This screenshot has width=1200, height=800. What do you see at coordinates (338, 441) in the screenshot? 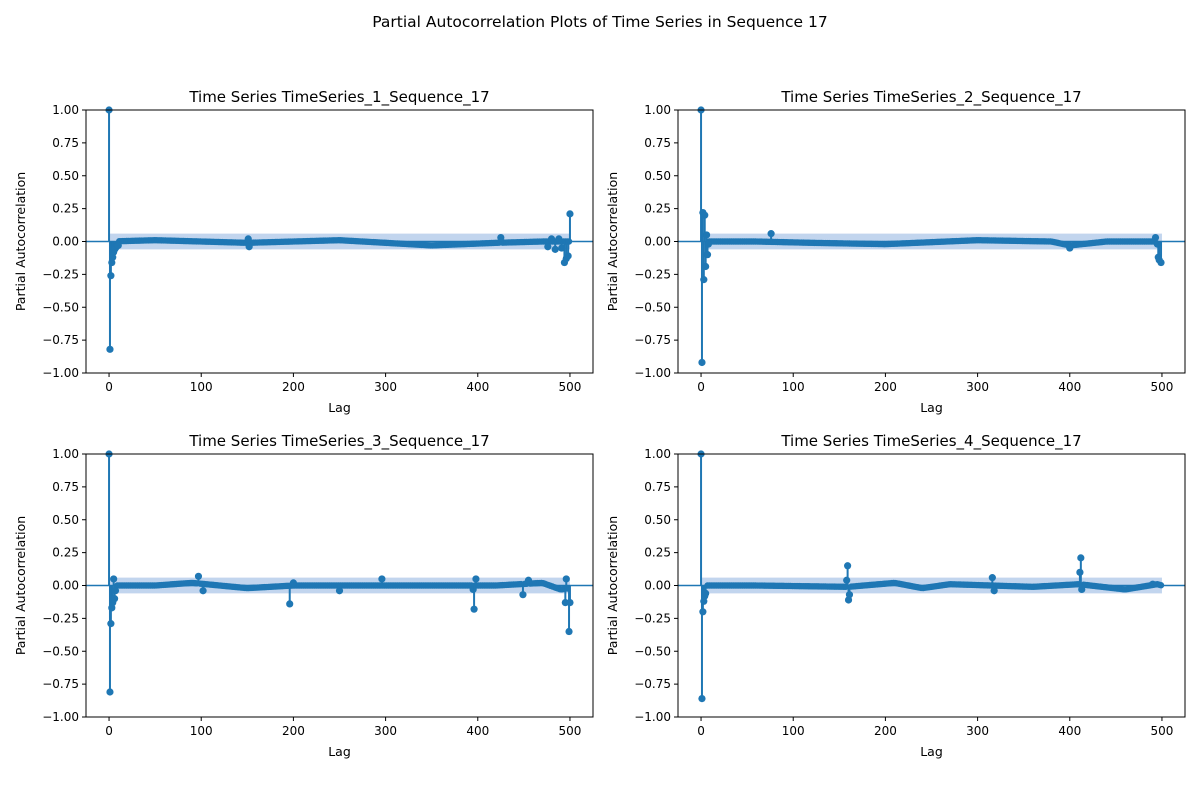
I see `subplot-title: Time Series TimeSeries_3_Sequence_17` at bounding box center [338, 441].